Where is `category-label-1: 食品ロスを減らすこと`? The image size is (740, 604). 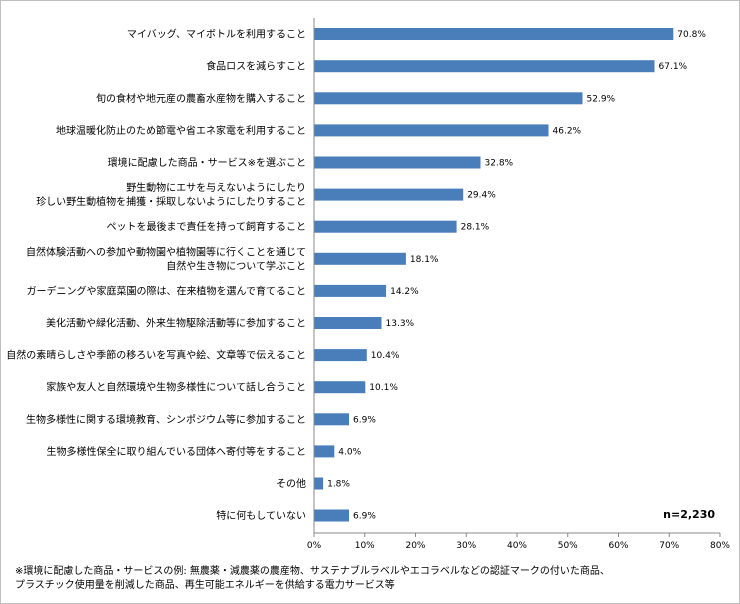 category-label-1: 食品ロスを減らすこと is located at coordinates (256, 66).